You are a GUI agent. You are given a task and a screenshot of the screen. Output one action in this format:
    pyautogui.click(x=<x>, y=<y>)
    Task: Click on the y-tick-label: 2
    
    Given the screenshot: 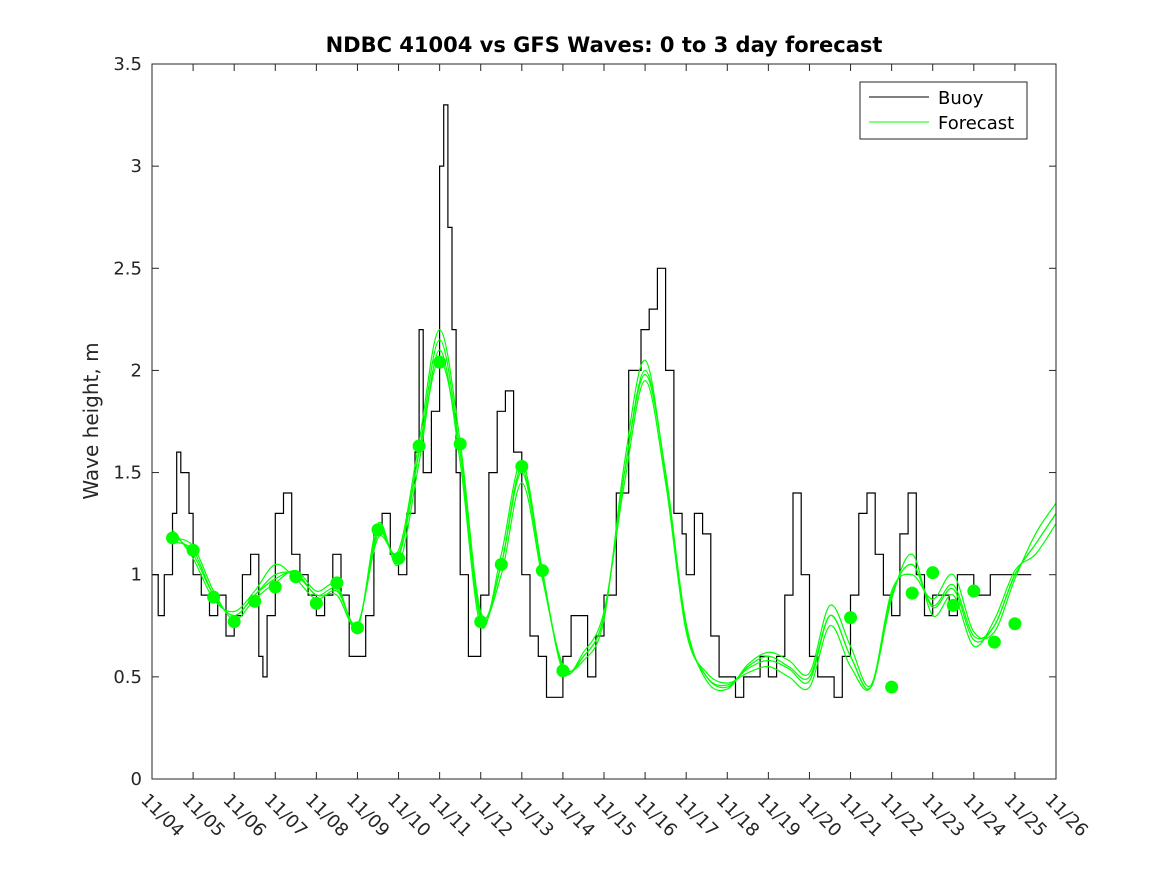 What is the action you would take?
    pyautogui.click(x=136, y=370)
    